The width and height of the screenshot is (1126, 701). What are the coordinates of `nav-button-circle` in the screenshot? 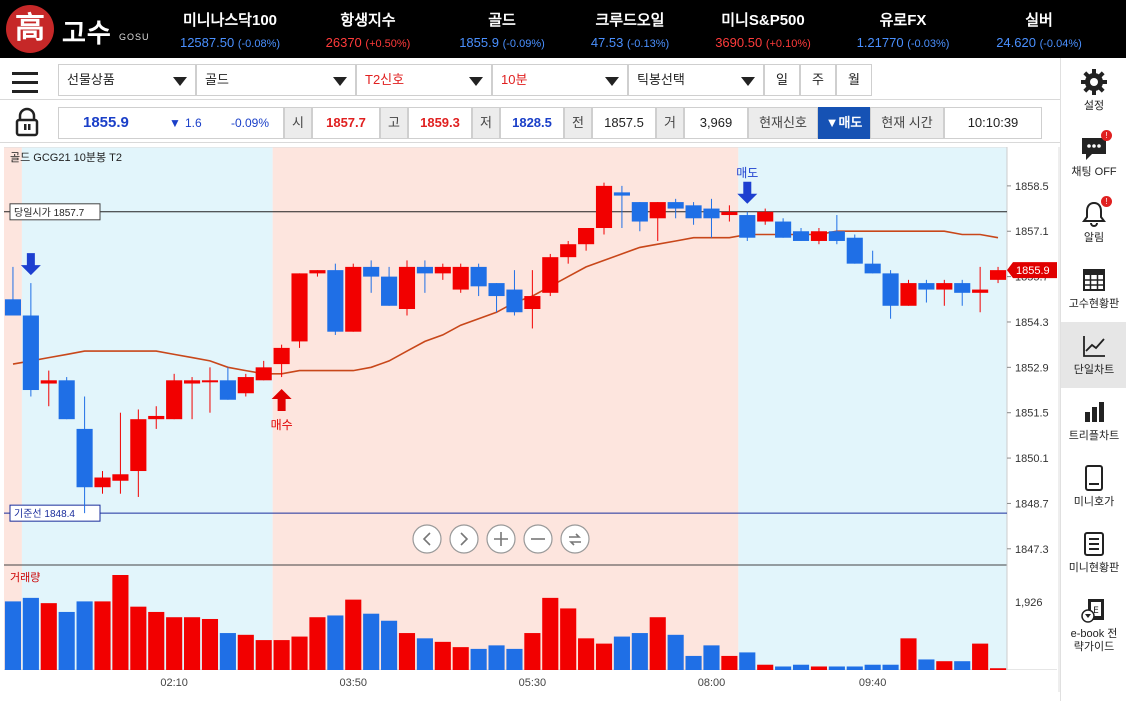 It's located at (575, 539).